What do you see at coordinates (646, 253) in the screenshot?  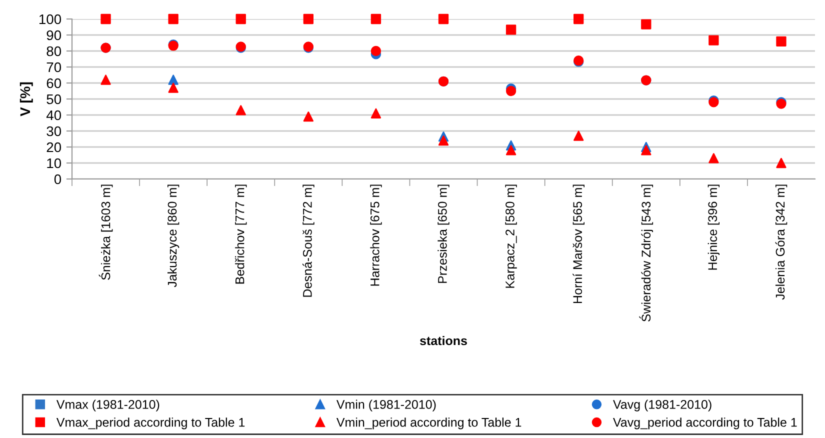 I see `x-tick-label: Świeradów Zdrój [543 m]` at bounding box center [646, 253].